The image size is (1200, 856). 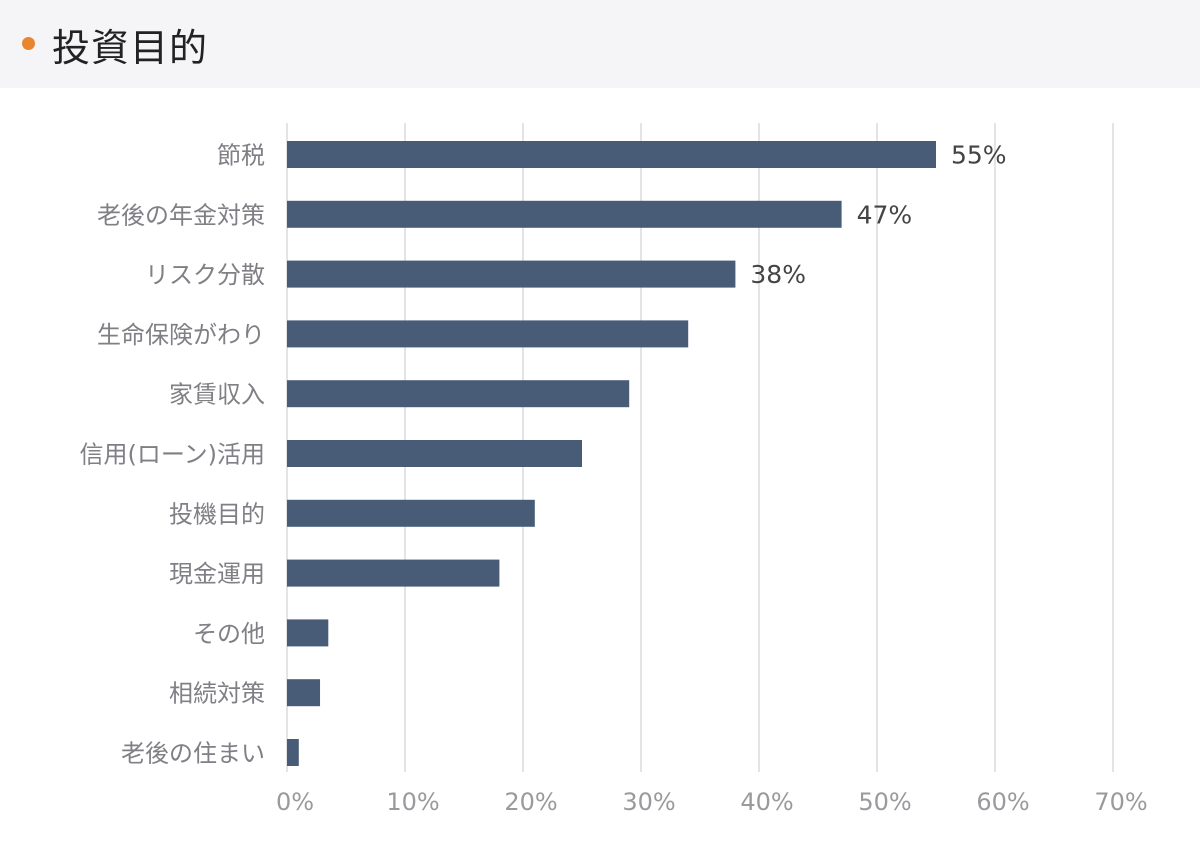 What do you see at coordinates (241, 156) in the screenshot?
I see `category-label: 節税` at bounding box center [241, 156].